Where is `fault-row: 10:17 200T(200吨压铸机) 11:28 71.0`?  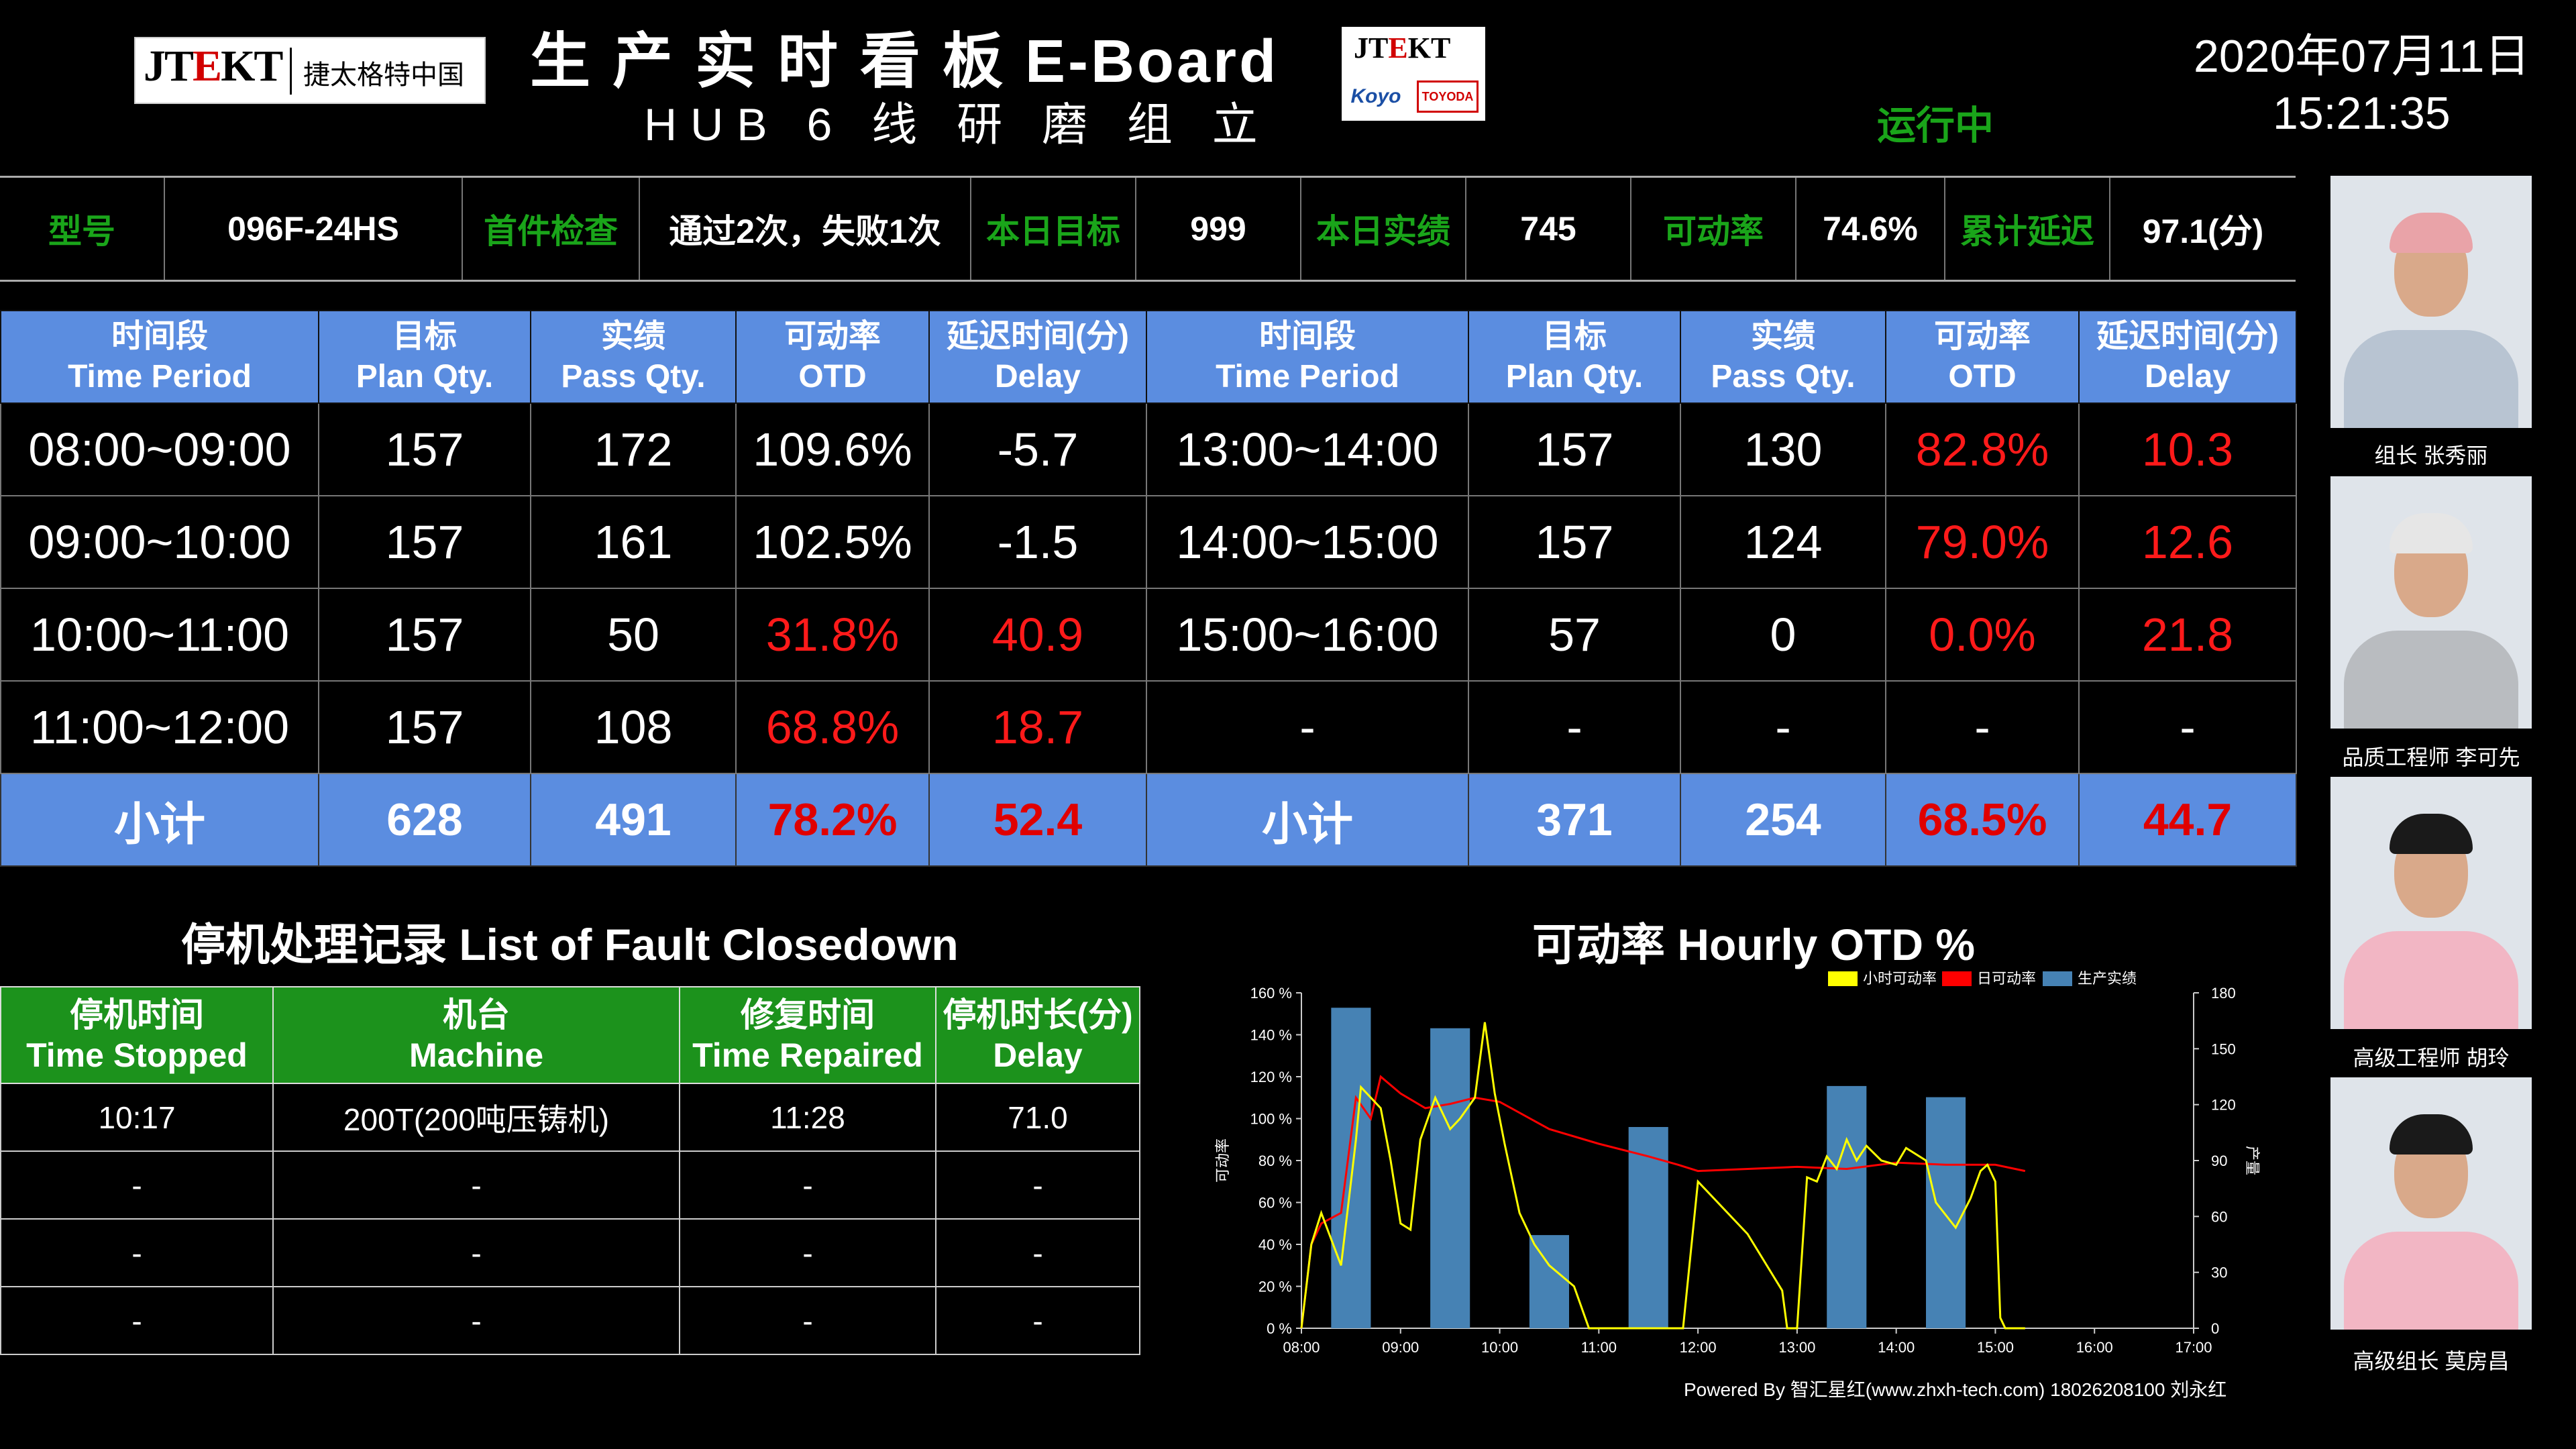 fault-row: 10:17 200T(200吨压铸机) 11:28 71.0 is located at coordinates (570, 1117).